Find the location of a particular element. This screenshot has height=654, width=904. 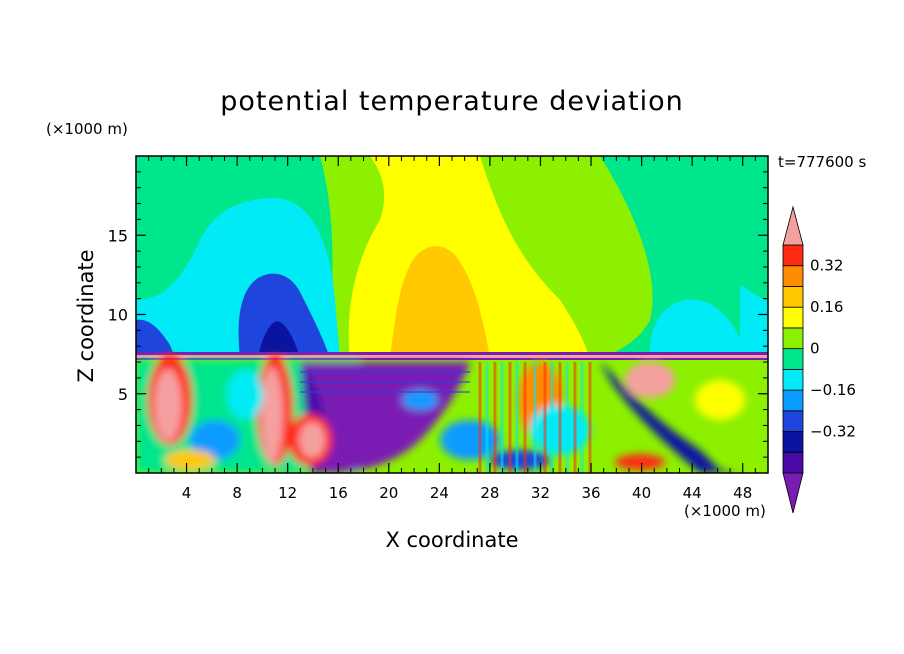

y-tick-label: 10 is located at coordinates (118, 315).